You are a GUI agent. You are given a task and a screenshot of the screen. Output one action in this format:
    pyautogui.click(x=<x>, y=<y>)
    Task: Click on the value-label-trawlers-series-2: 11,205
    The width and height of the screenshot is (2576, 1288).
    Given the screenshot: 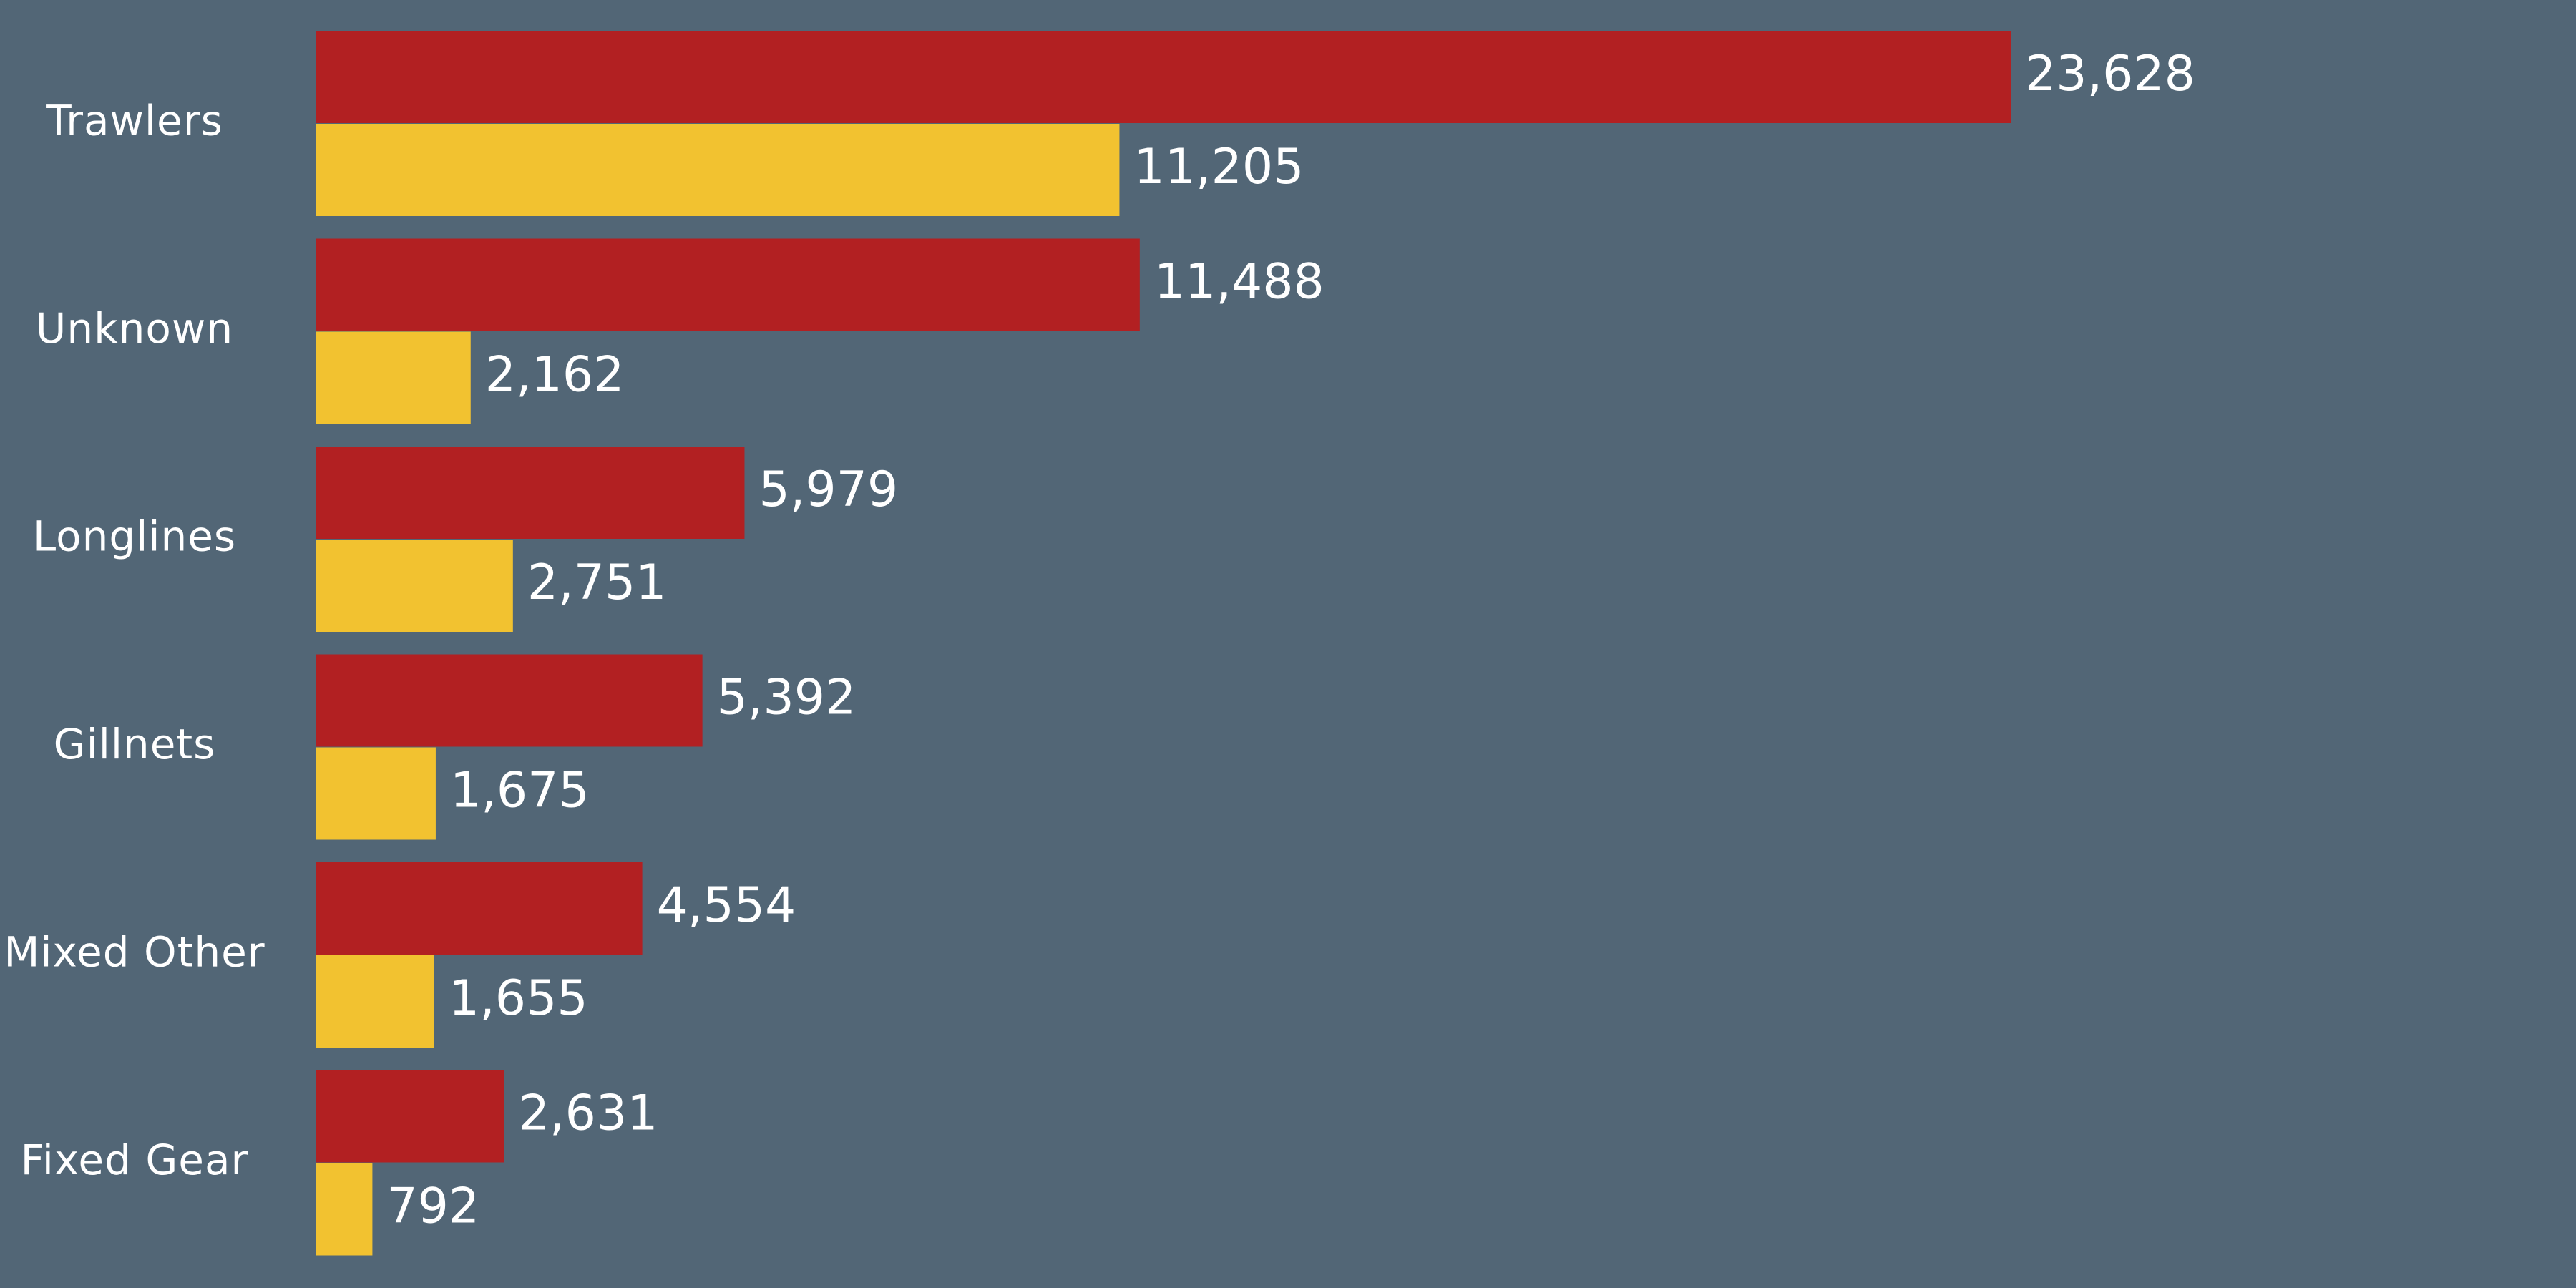 What is the action you would take?
    pyautogui.click(x=1218, y=167)
    